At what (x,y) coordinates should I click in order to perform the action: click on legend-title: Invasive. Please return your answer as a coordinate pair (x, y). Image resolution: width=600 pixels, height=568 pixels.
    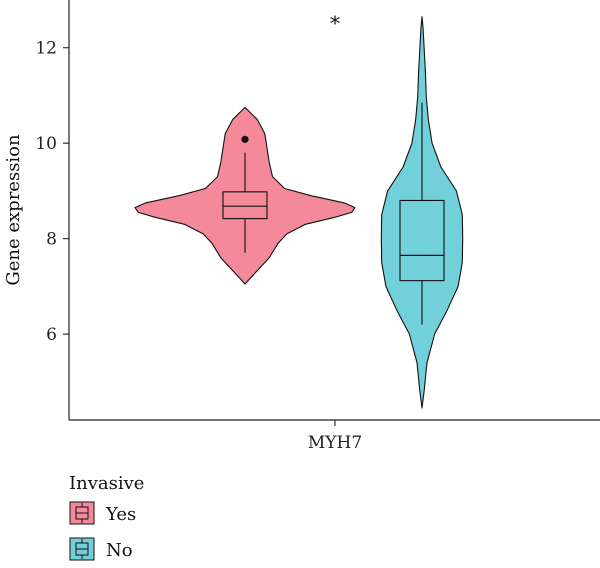
    Looking at the image, I should click on (106, 483).